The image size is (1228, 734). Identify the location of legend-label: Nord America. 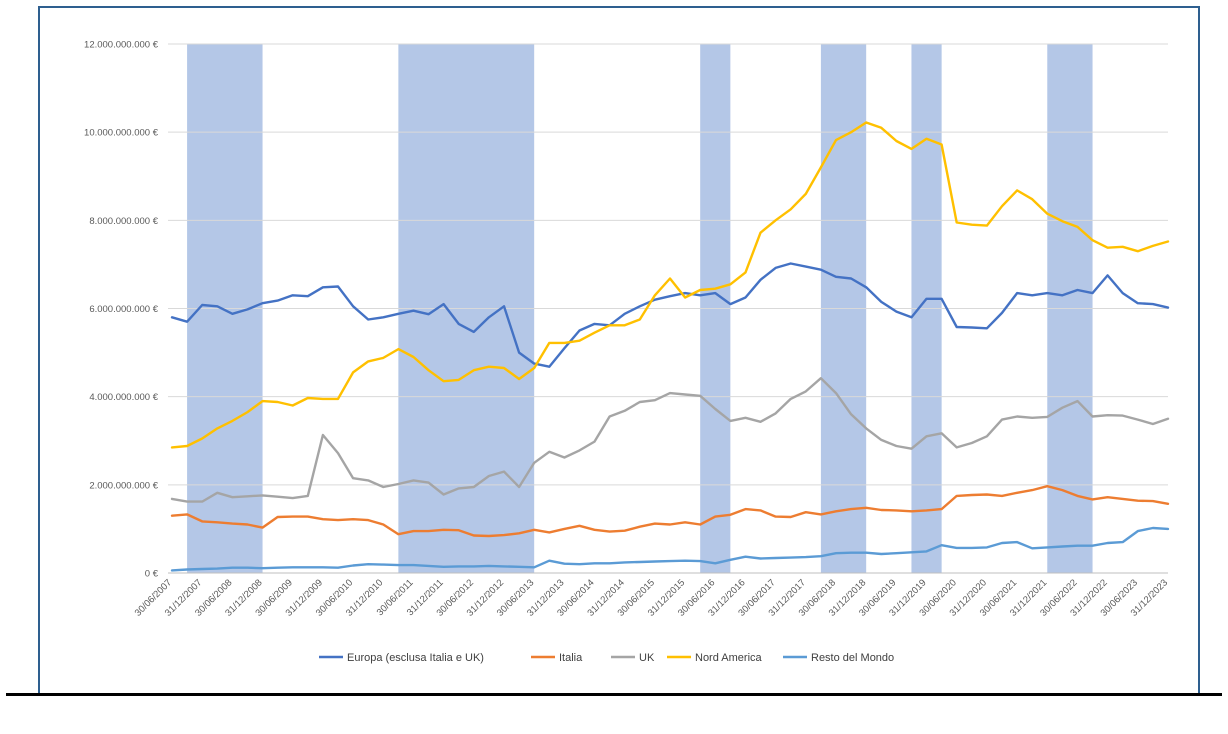
(729, 658).